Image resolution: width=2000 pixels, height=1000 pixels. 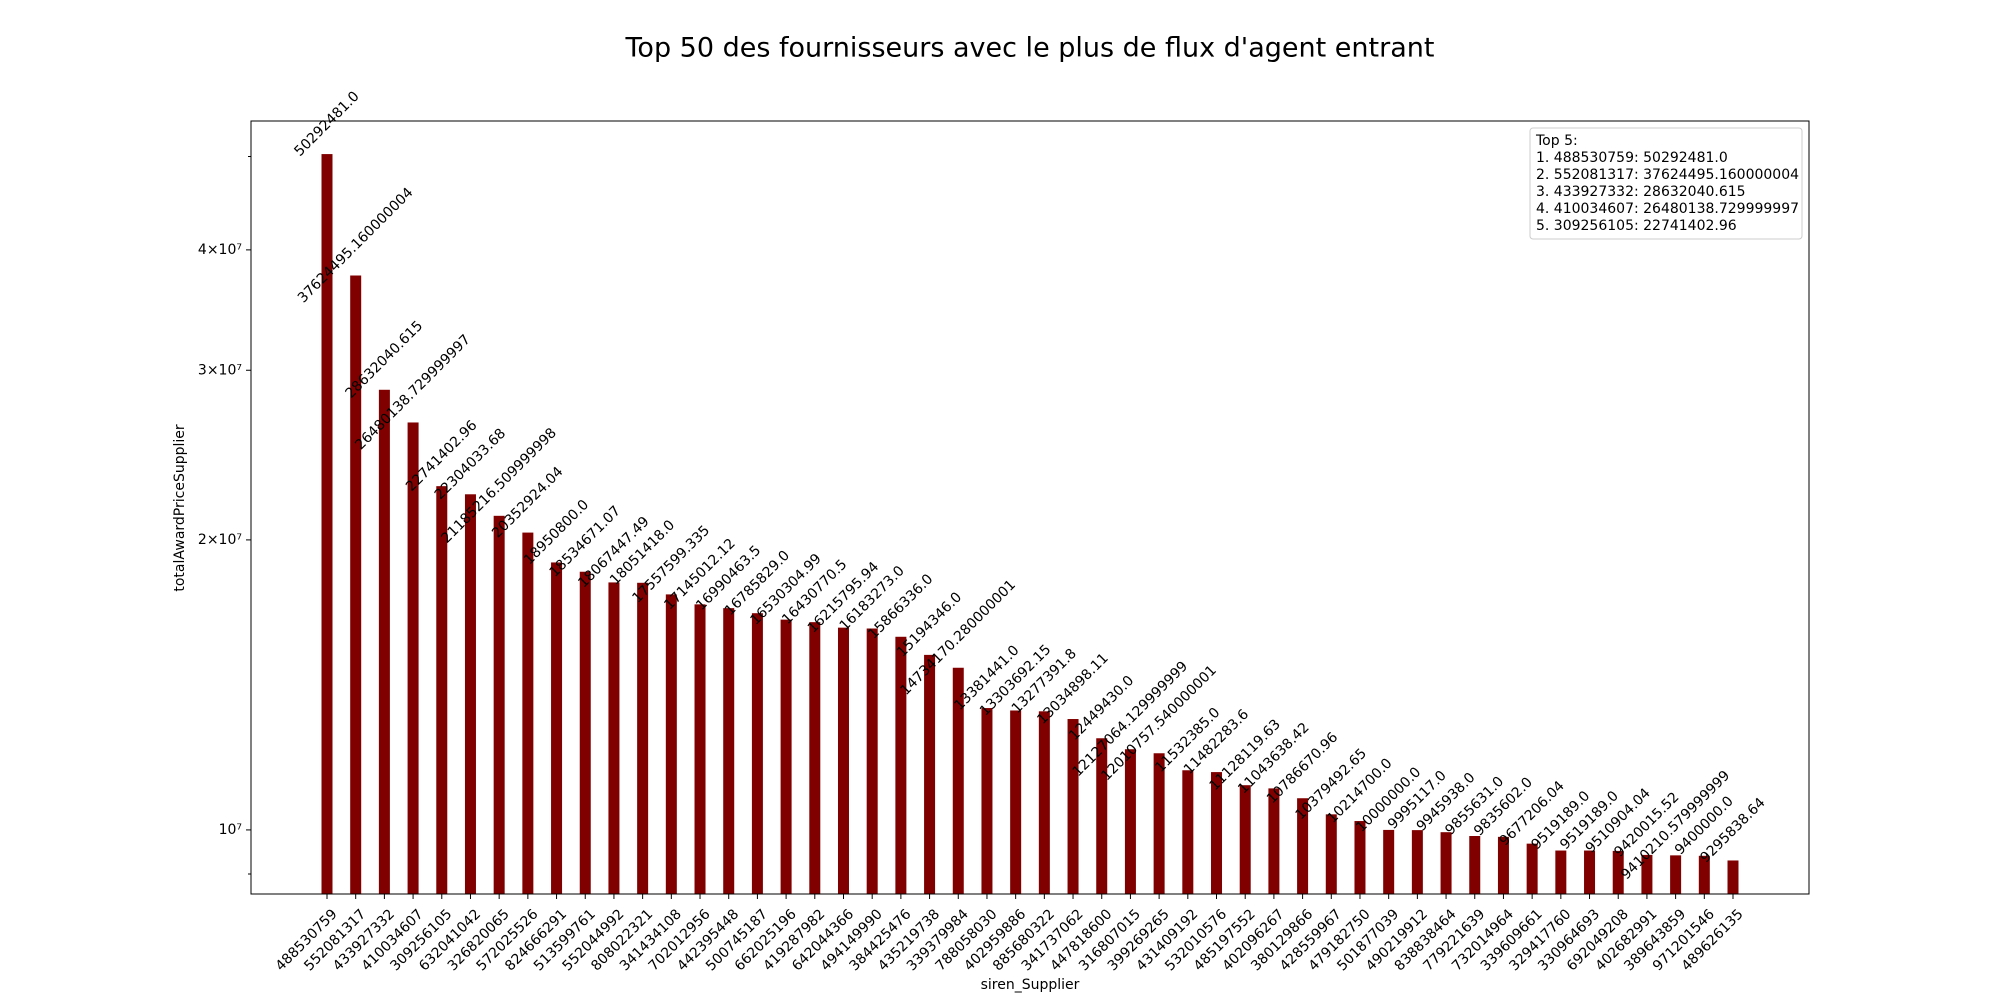 I want to click on legend-entry: 2. 552081317: 37624495.160000004, so click(x=1667, y=175).